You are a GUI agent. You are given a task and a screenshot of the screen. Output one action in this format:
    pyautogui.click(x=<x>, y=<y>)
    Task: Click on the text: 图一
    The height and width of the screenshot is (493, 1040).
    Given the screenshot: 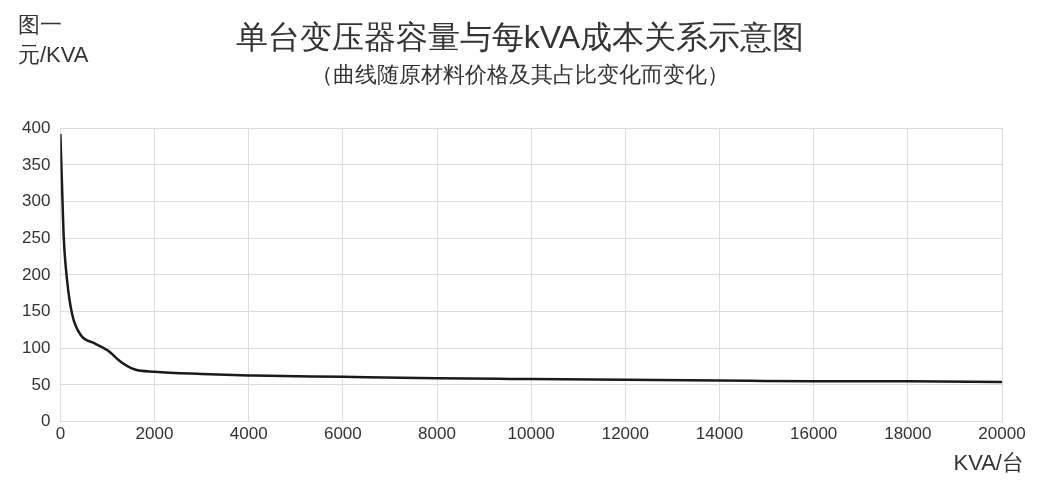 What is the action you would take?
    pyautogui.click(x=40, y=25)
    